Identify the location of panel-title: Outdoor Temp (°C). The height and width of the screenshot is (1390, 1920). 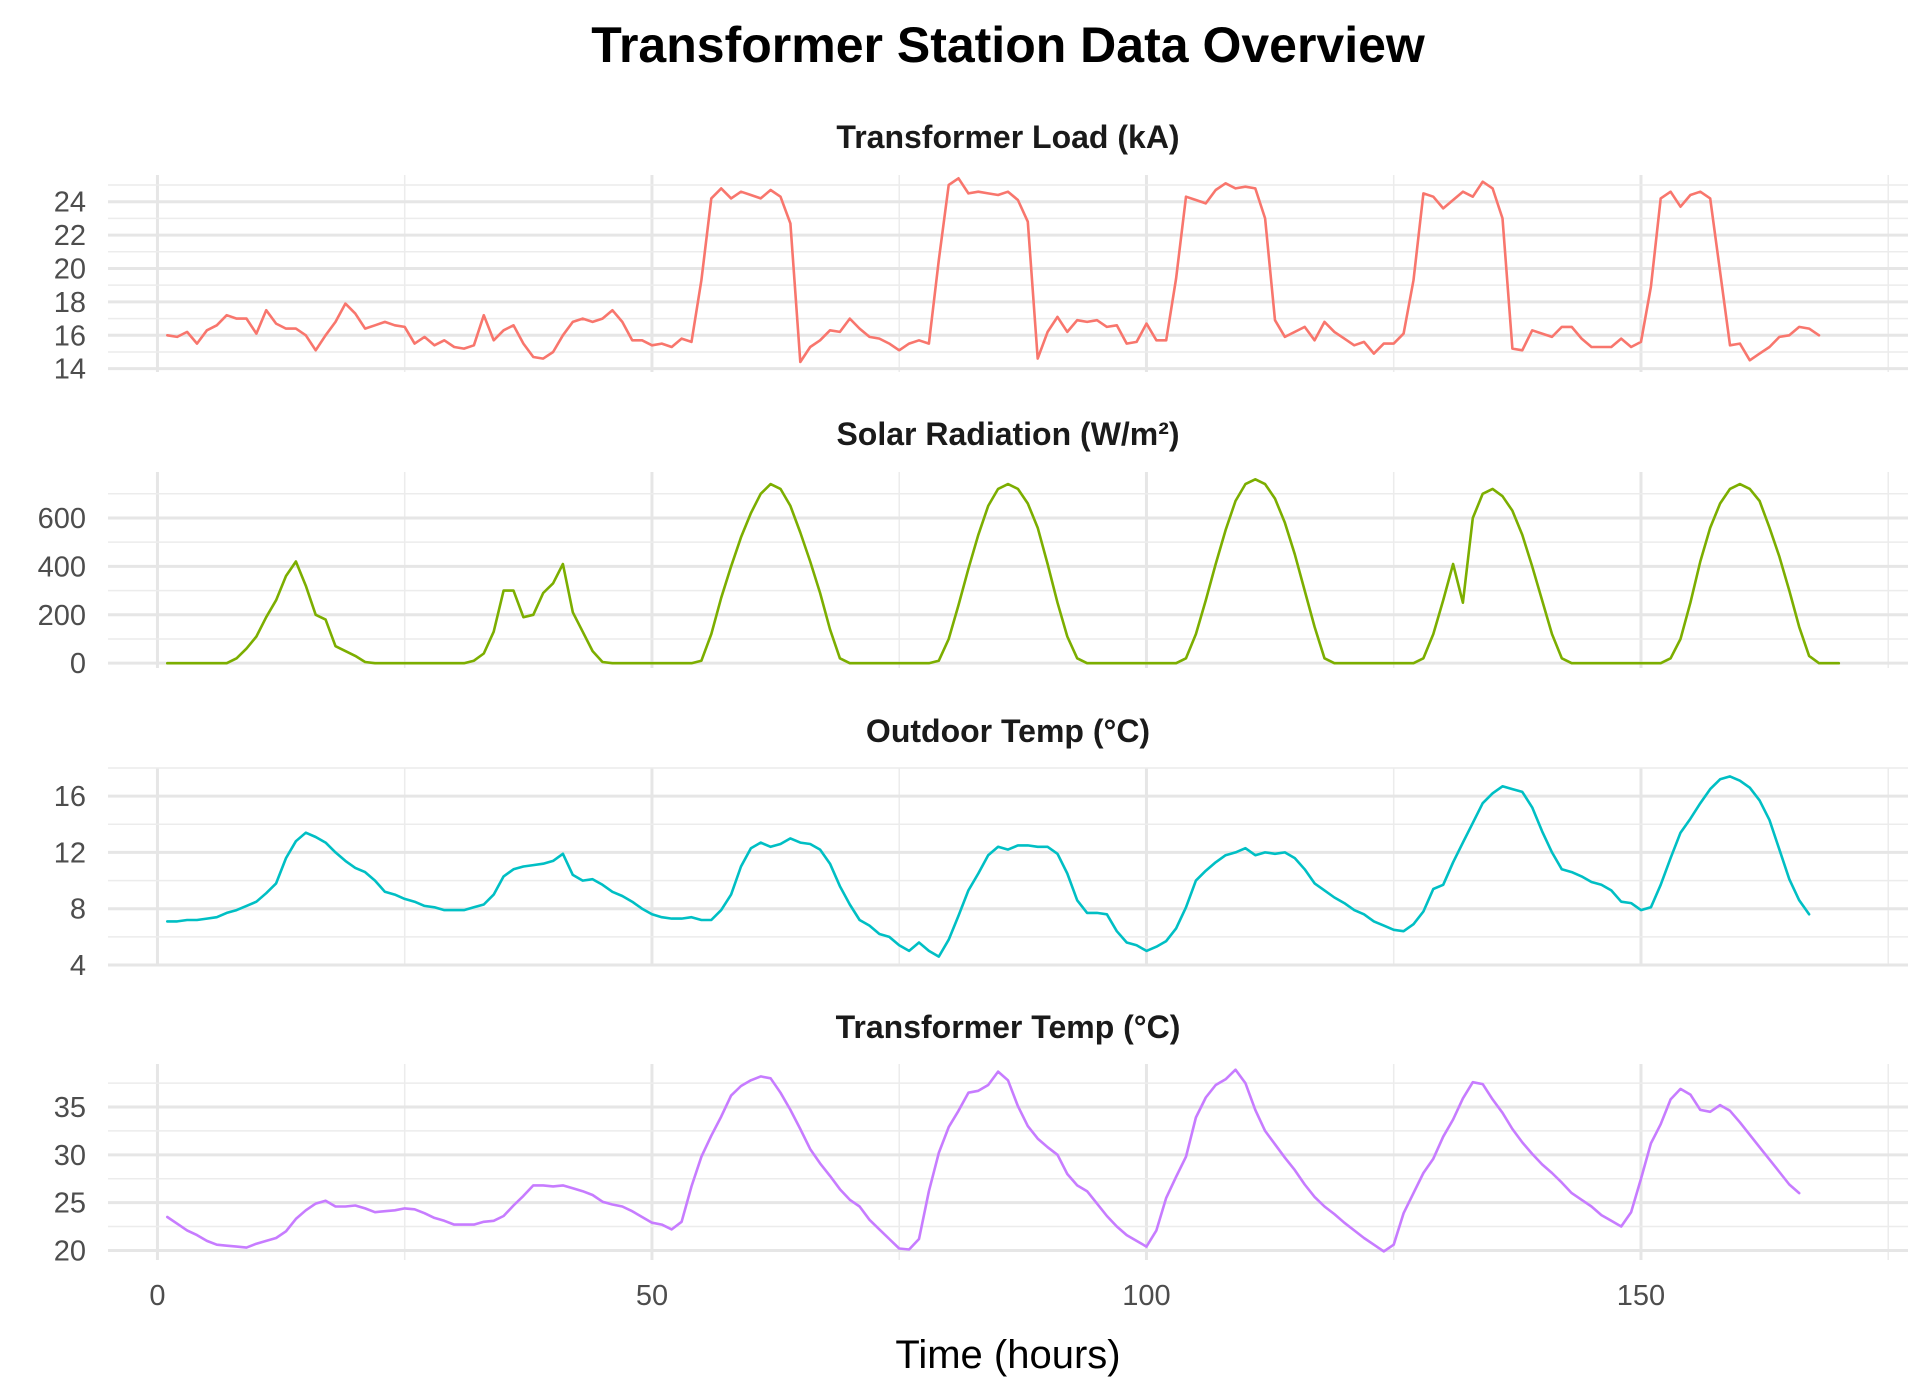
(1008, 731).